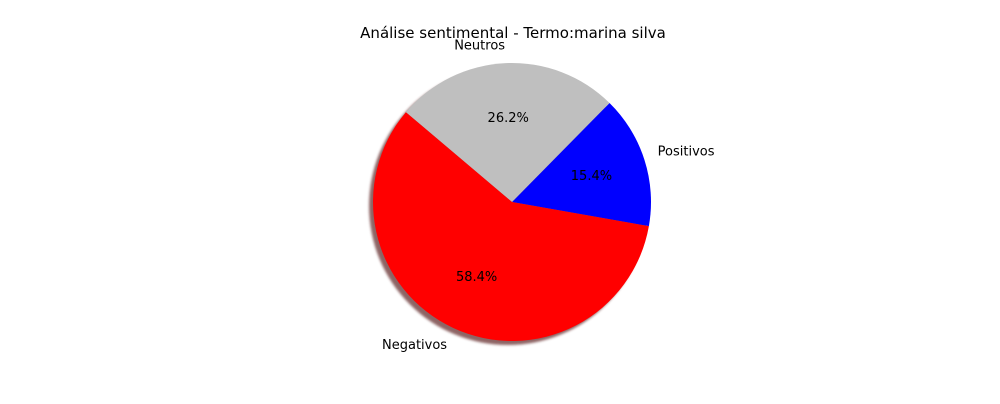  What do you see at coordinates (582, 164) in the screenshot?
I see `pie-slice-positivos` at bounding box center [582, 164].